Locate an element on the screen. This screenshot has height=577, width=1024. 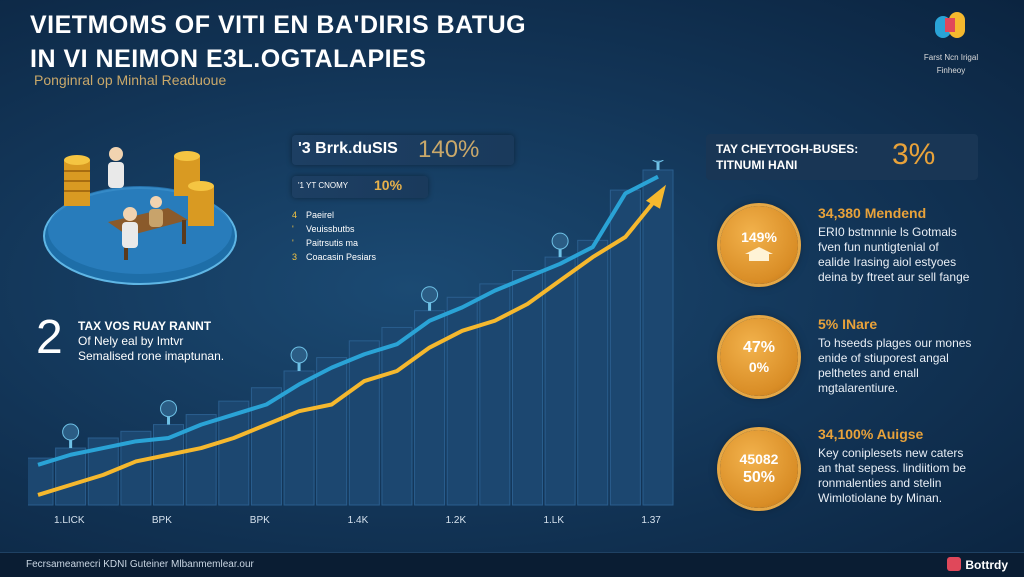
right-header-line-1: TAY CHEYTOGH-BUSES: is located at coordinates (787, 149).